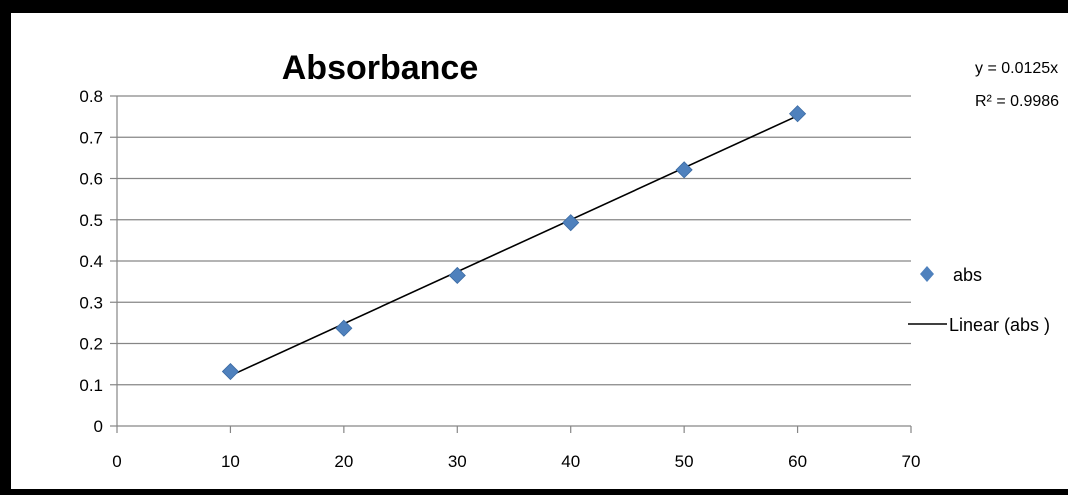  What do you see at coordinates (91, 137) in the screenshot?
I see `y-tick-label: 0.7` at bounding box center [91, 137].